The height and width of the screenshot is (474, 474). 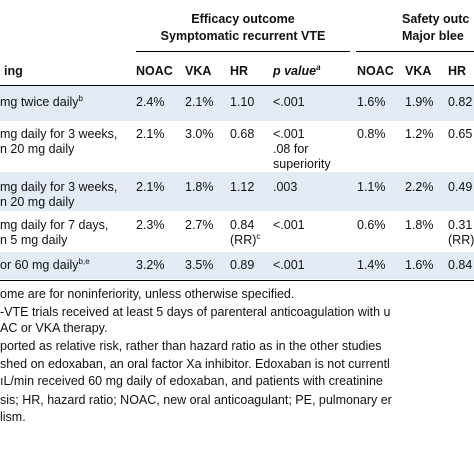 I want to click on hr-safety-cell: 0.65, so click(x=460, y=134).